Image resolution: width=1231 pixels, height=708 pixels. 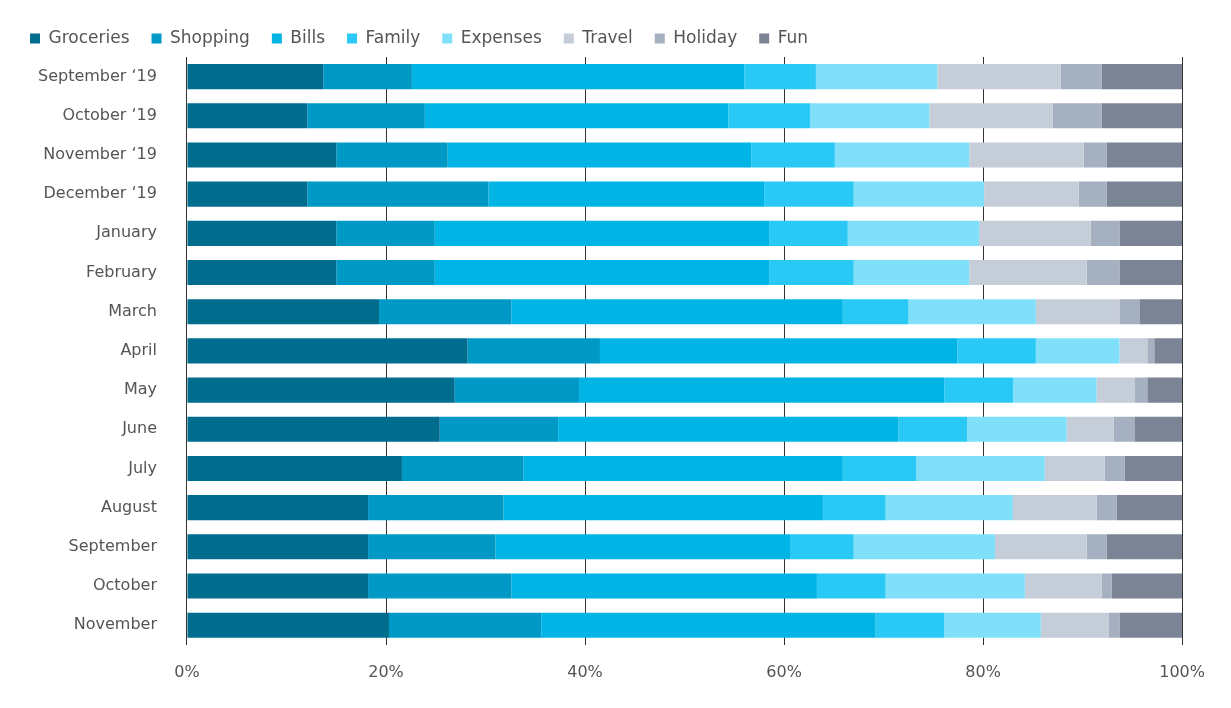 What do you see at coordinates (1182, 671) in the screenshot?
I see `x-tick-label: 100%` at bounding box center [1182, 671].